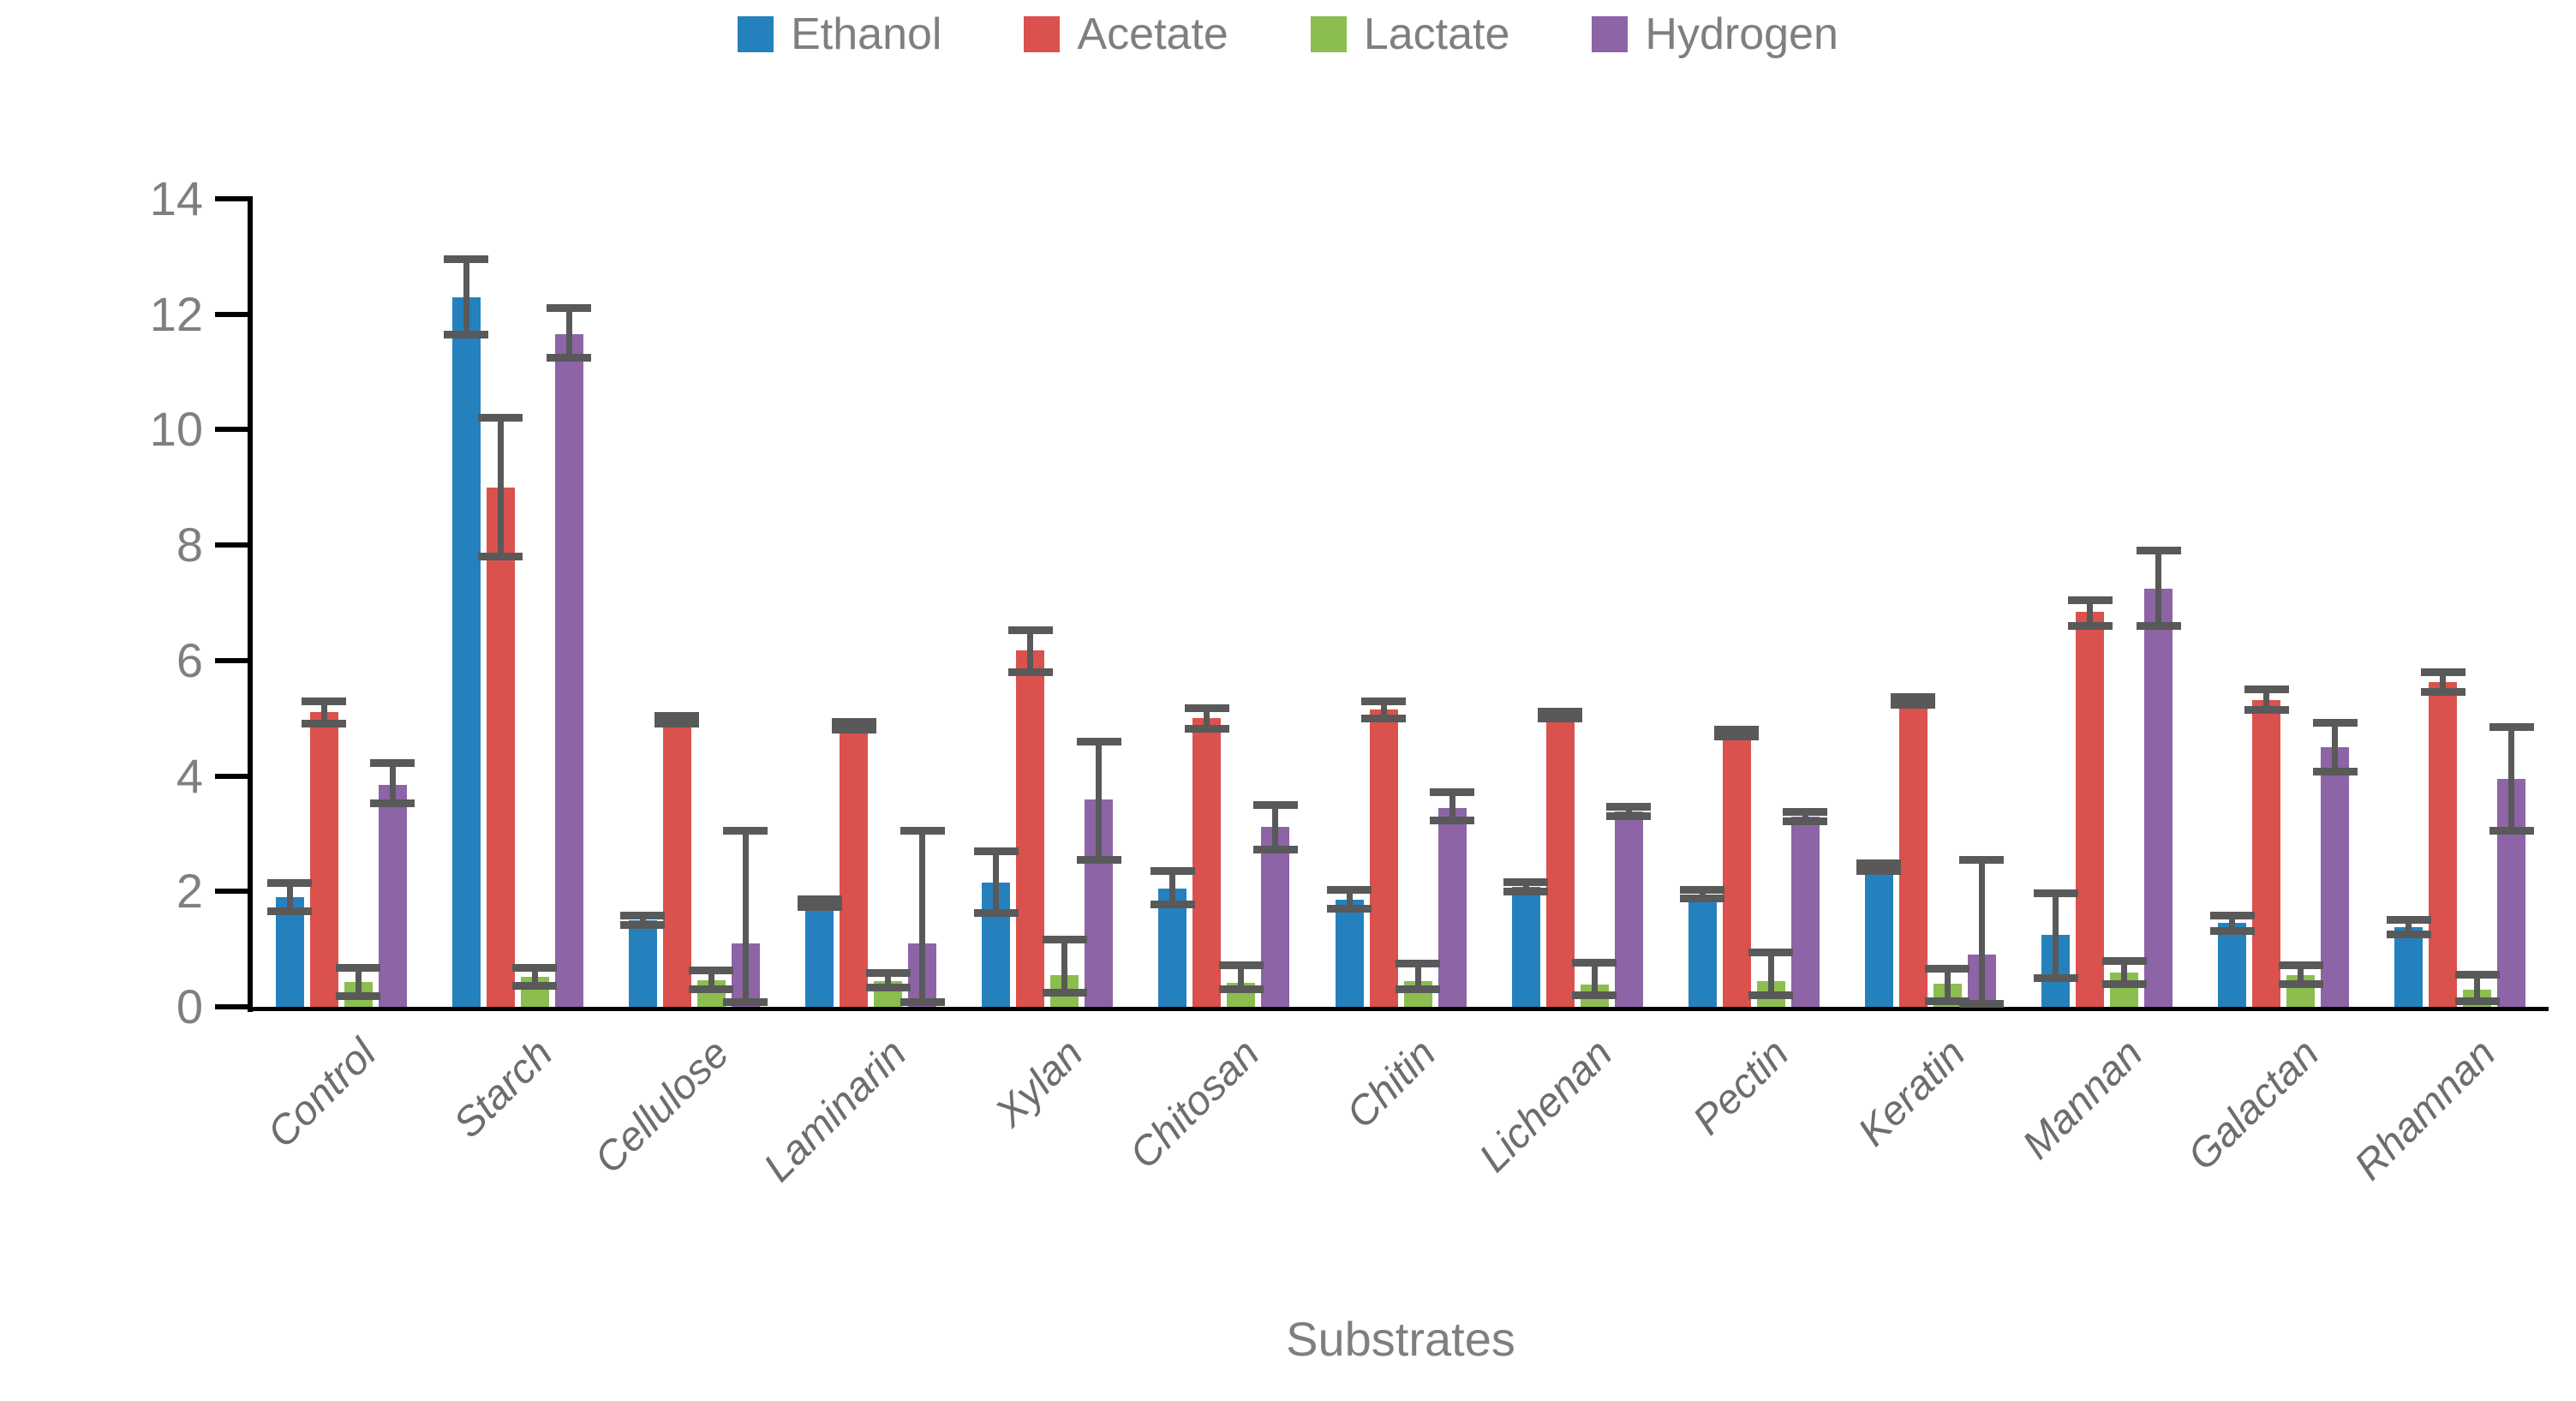 Image resolution: width=2576 pixels, height=1401 pixels. I want to click on hydrogen-bar-mannan, so click(2159, 797).